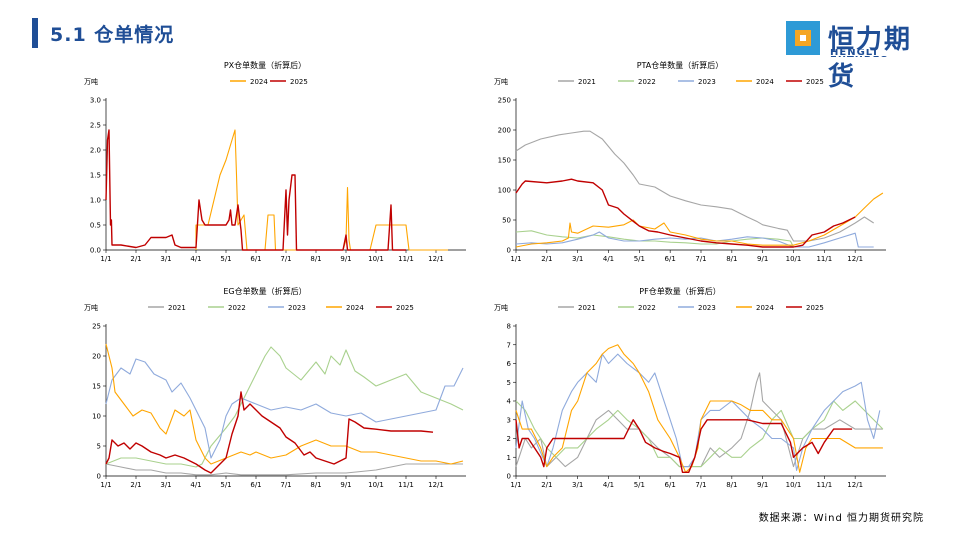  I want to click on page-title: 5.1 仓单情况, so click(112, 35).